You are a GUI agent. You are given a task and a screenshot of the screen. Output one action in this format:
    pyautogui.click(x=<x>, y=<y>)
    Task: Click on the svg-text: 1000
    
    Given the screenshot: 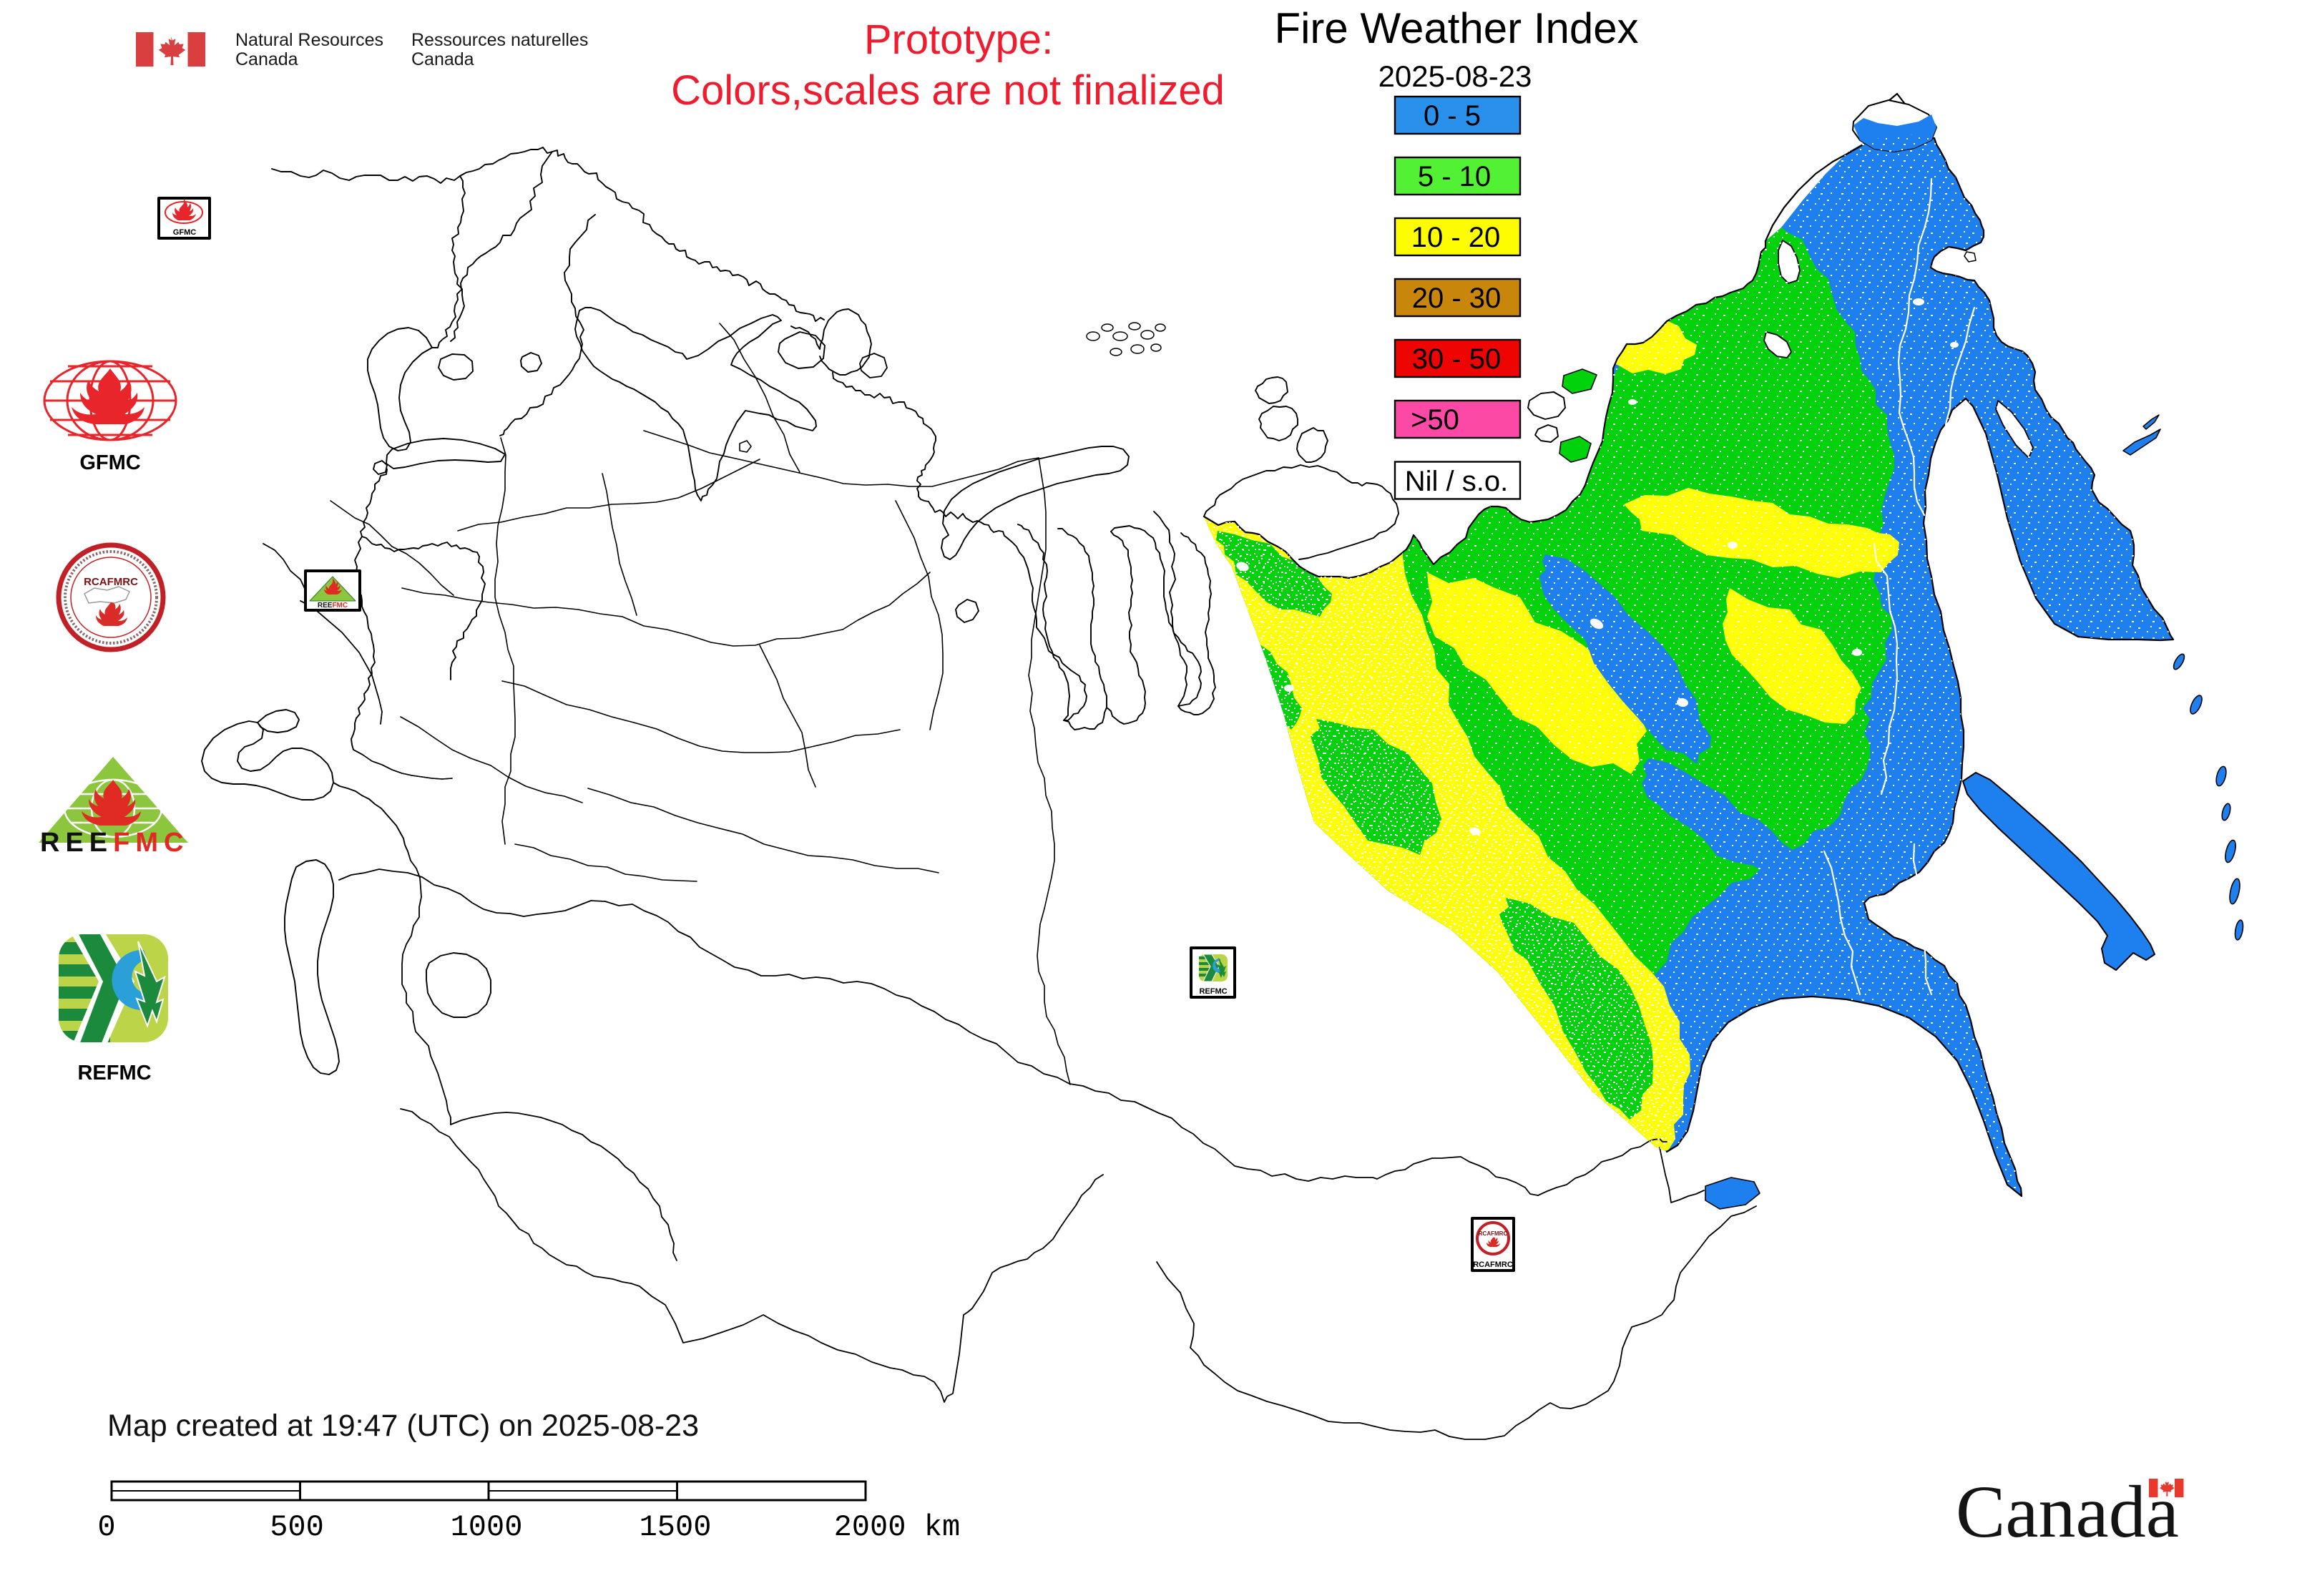 What is the action you would take?
    pyautogui.click(x=487, y=1527)
    